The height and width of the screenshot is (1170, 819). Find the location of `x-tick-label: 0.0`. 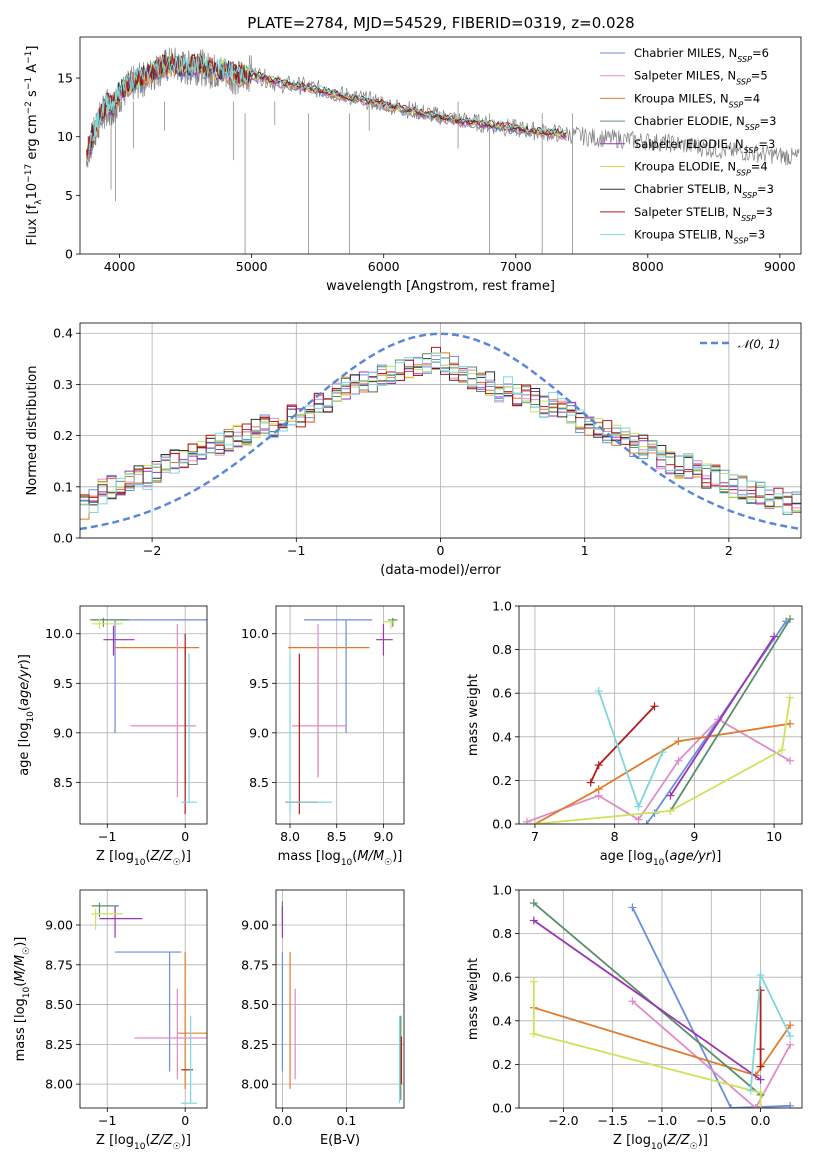

x-tick-label: 0.0 is located at coordinates (761, 1120).